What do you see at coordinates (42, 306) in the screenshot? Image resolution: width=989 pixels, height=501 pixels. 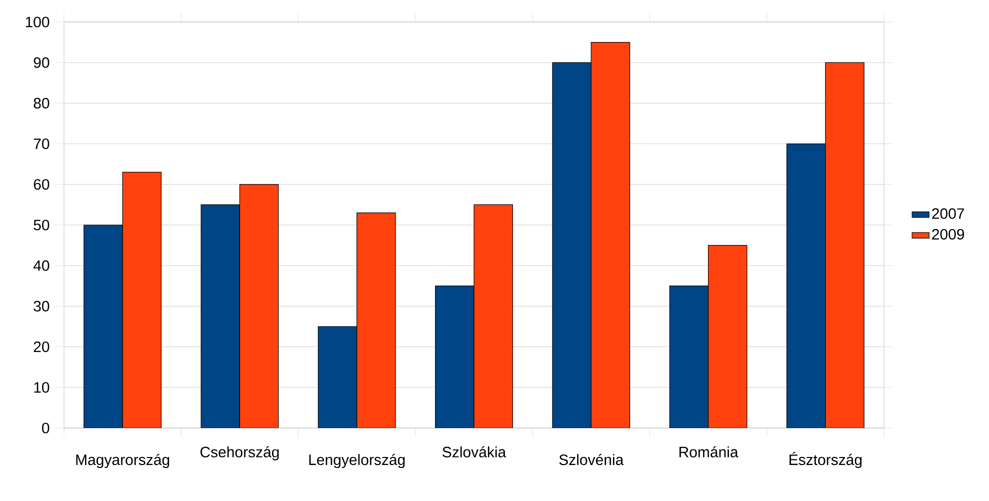 I see `y-tick-label: 30` at bounding box center [42, 306].